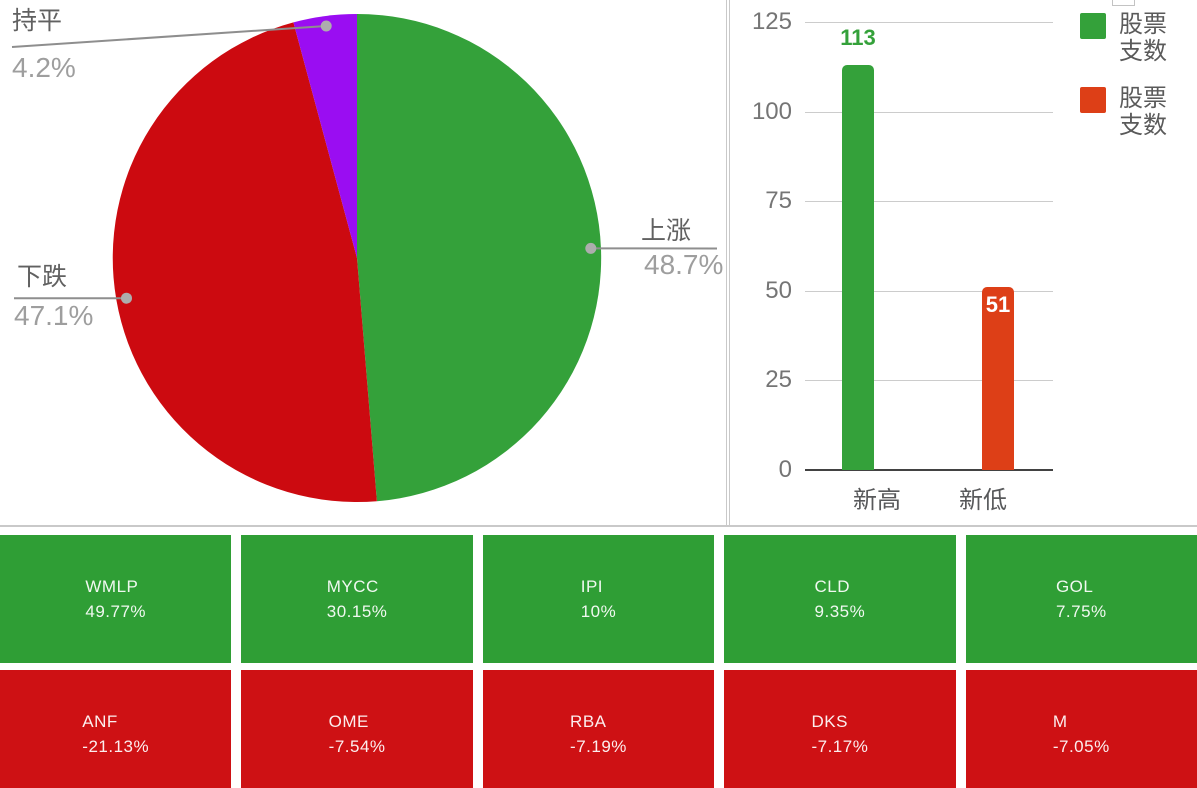  I want to click on pie-pct-up: 48.7%, so click(684, 264).